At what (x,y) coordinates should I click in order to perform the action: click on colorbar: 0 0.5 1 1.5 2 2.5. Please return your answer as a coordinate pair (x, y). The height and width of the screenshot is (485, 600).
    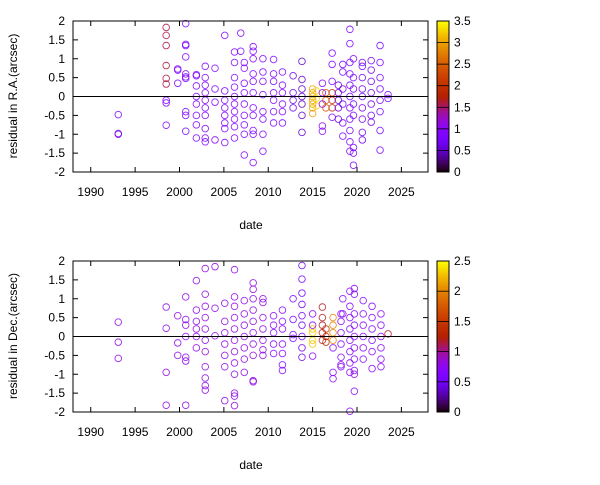
    Looking at the image, I should click on (453, 336).